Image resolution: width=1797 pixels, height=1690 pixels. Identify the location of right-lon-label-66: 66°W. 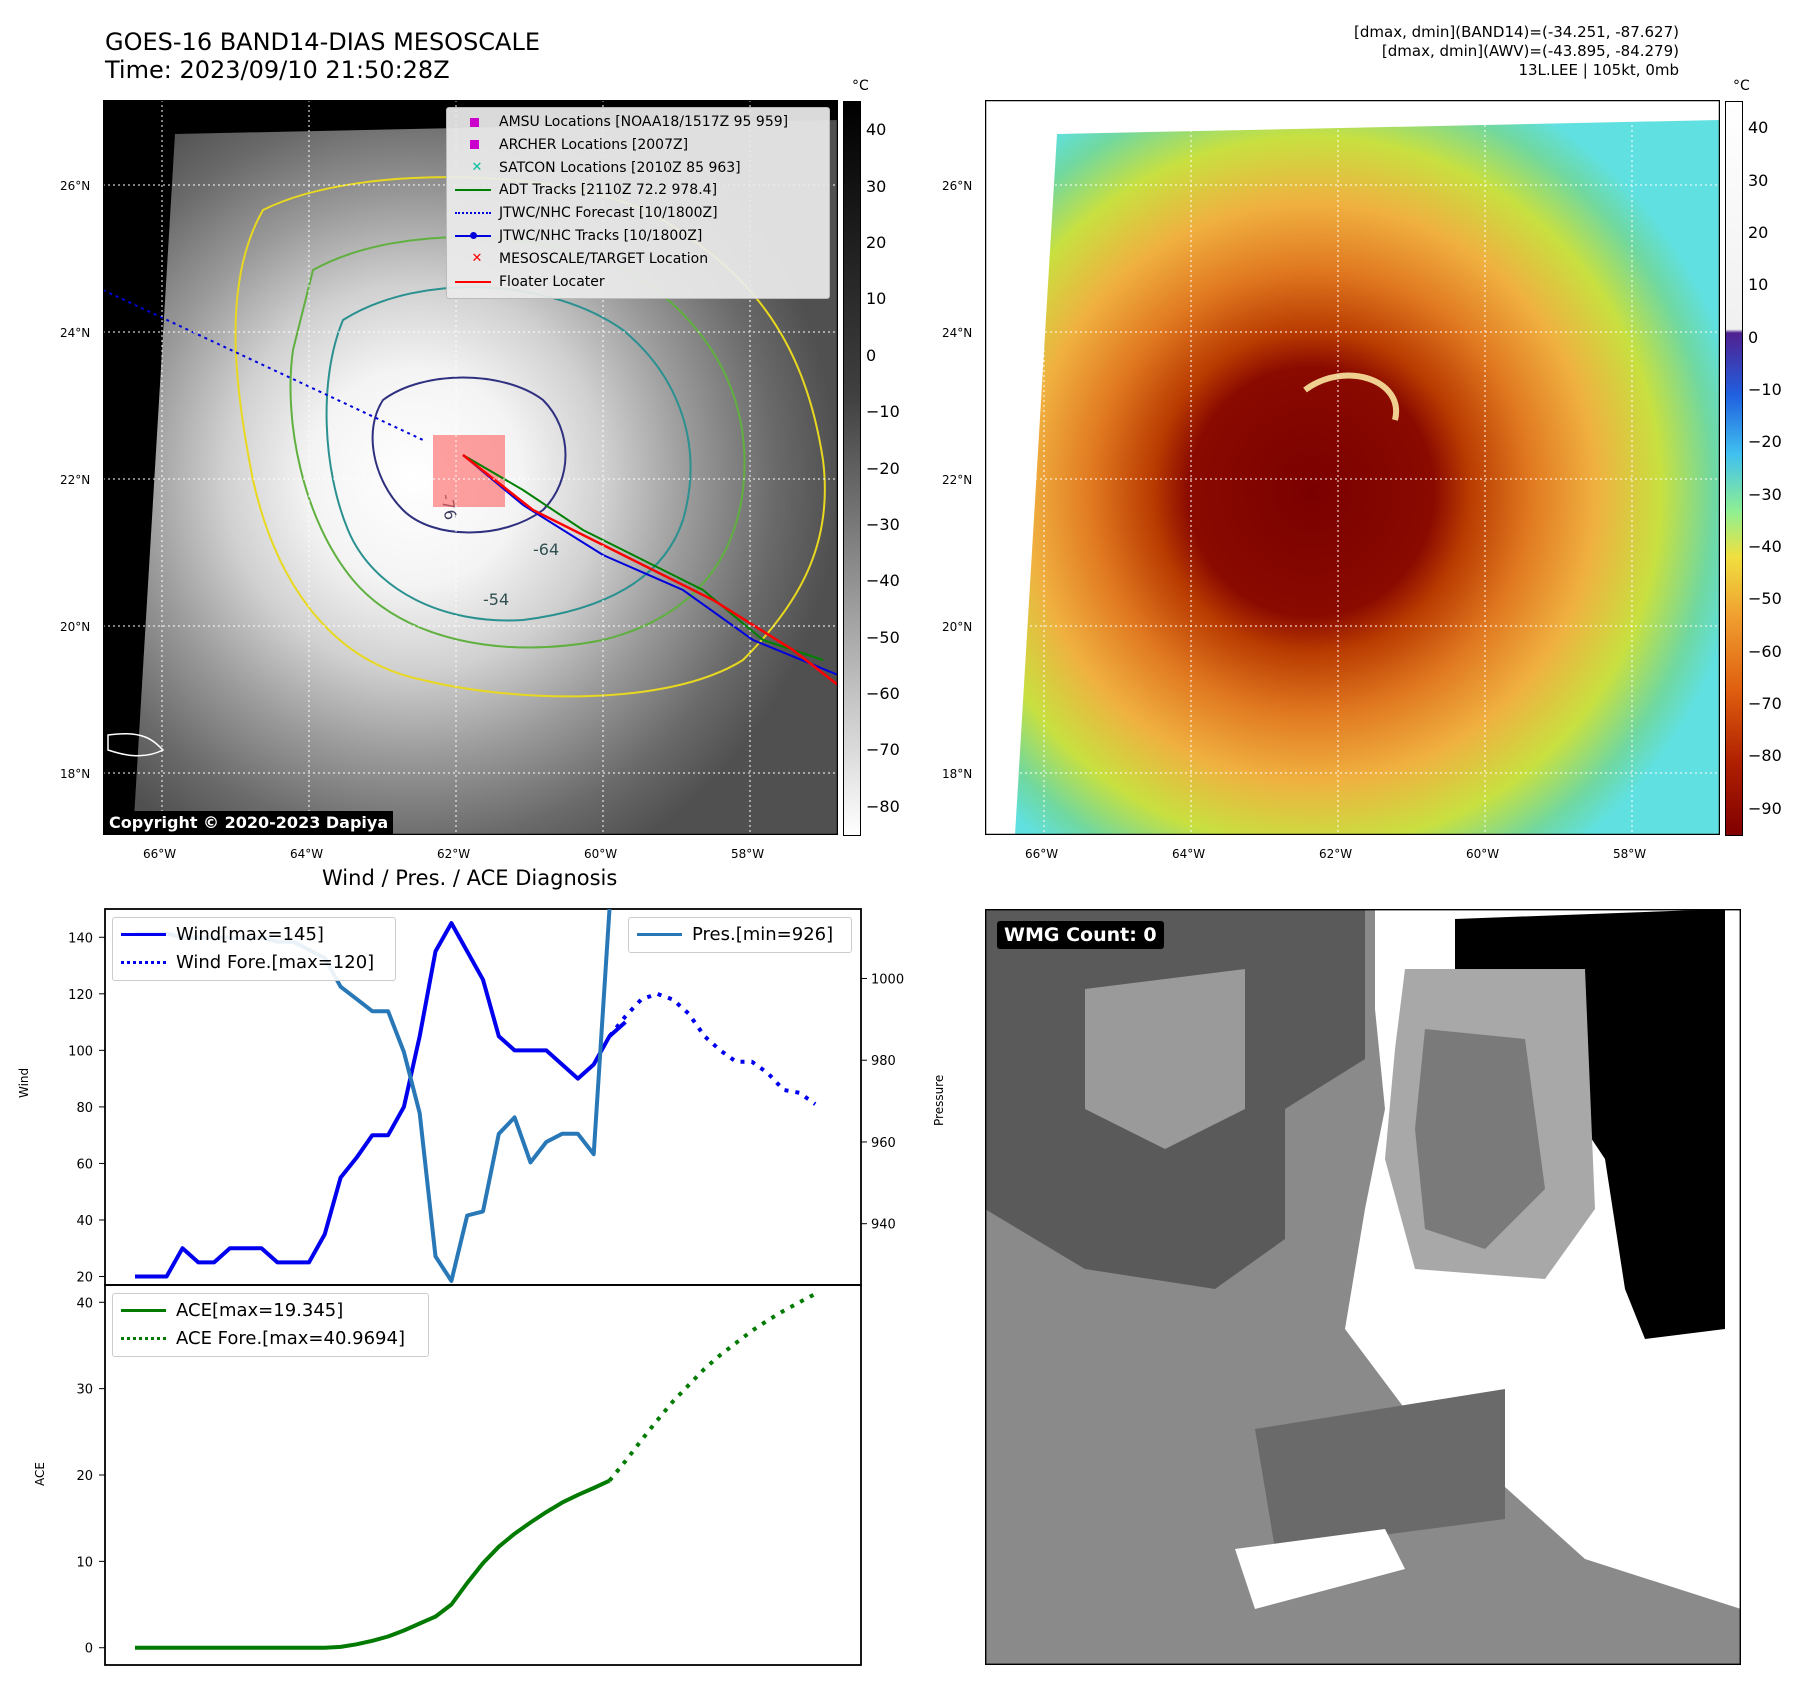
(1042, 854).